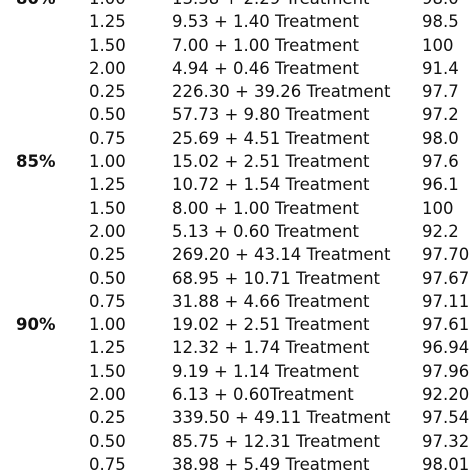 The height and width of the screenshot is (474, 474). I want to click on equation-cell: 19.02 + 2.51 Treatment, so click(271, 325).